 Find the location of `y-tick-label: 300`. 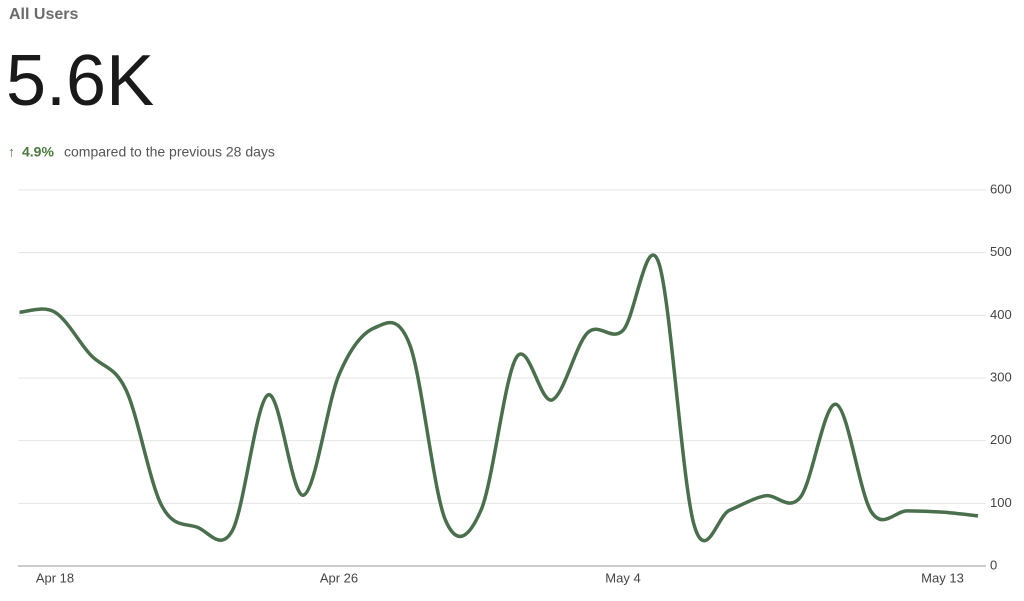

y-tick-label: 300 is located at coordinates (1001, 376).